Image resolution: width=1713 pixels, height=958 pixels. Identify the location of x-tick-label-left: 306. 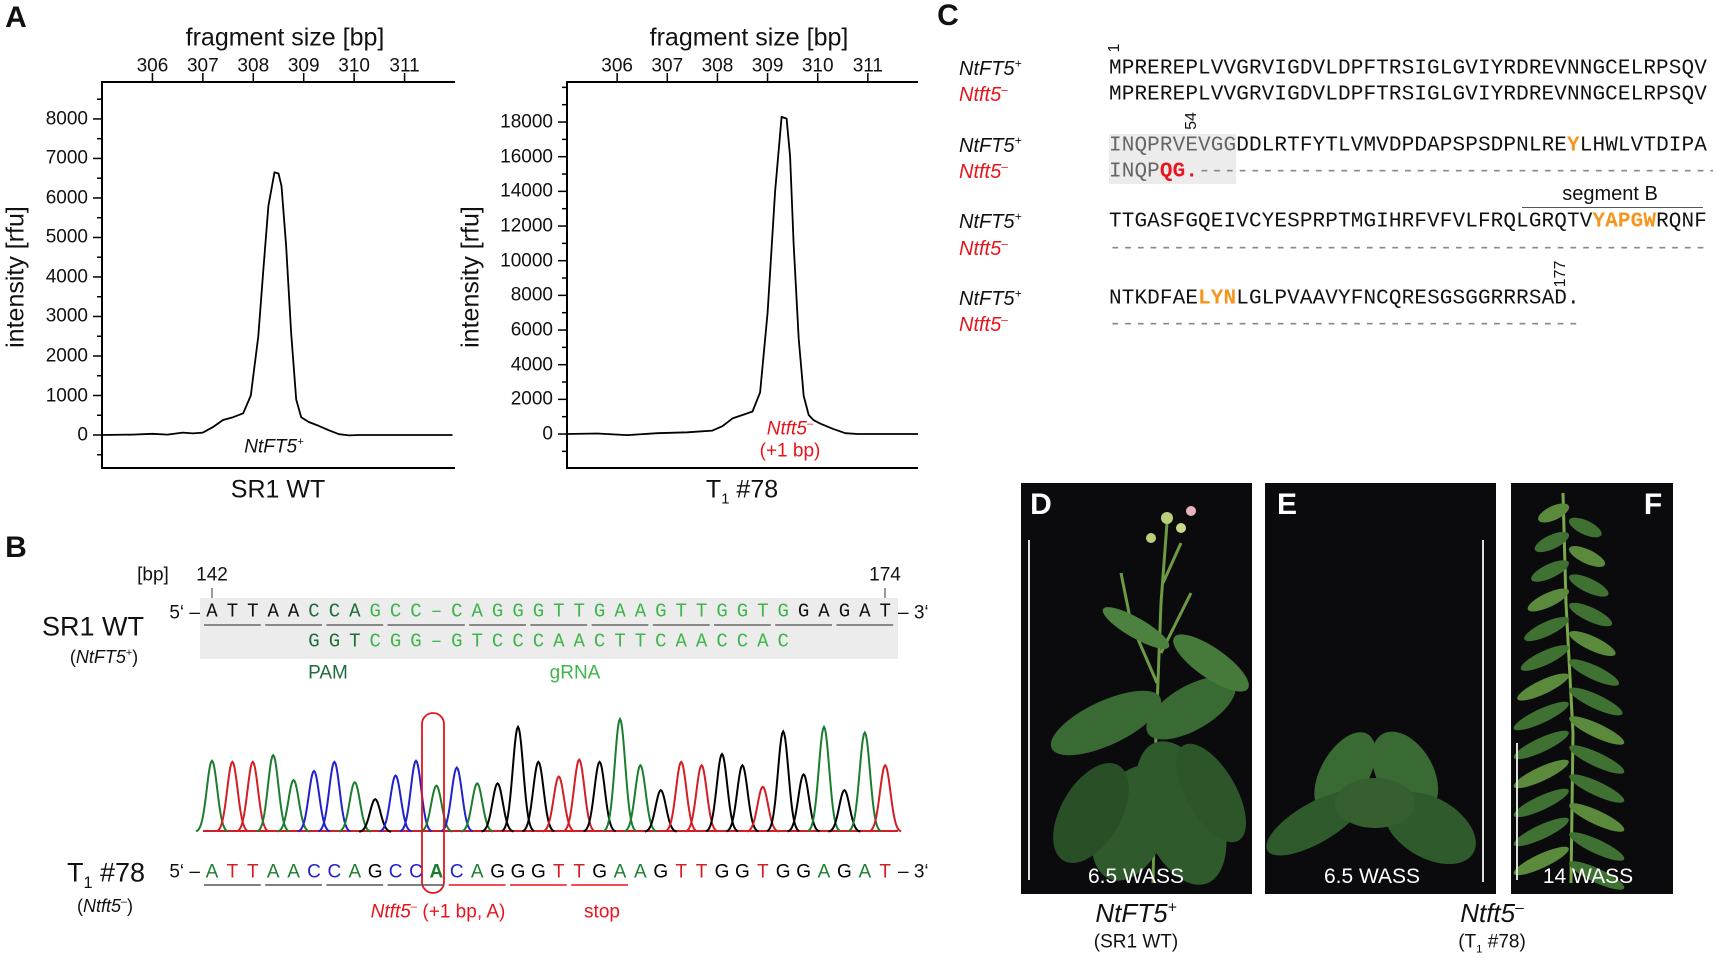
(152, 66).